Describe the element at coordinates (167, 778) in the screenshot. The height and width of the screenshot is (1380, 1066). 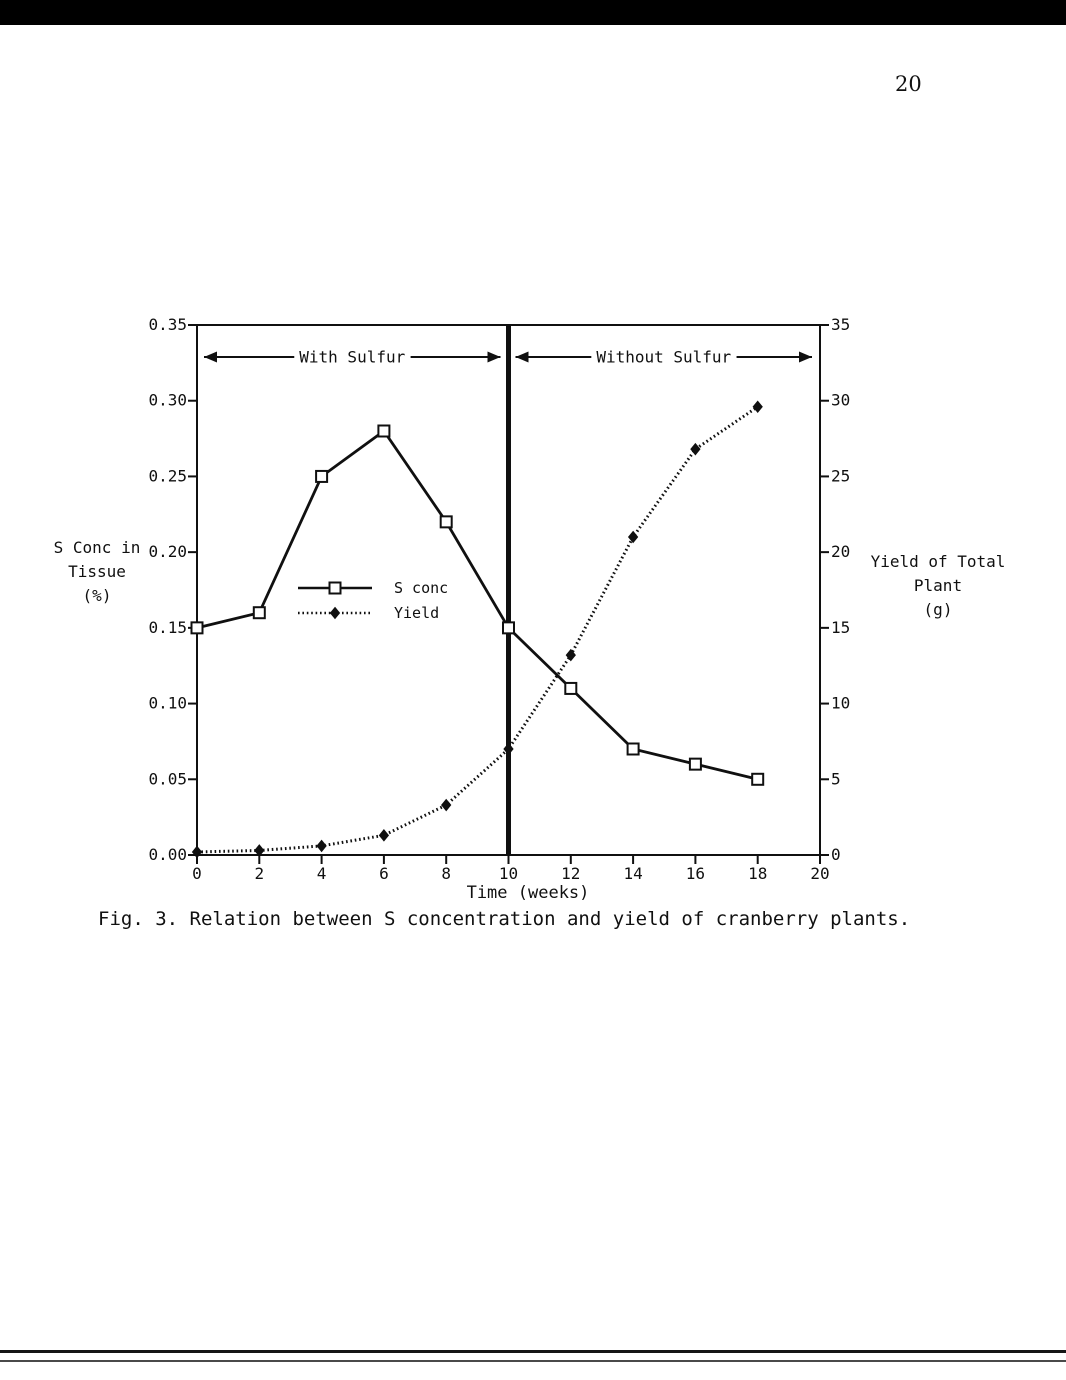
I see `left-tick-label: 0.05` at that location.